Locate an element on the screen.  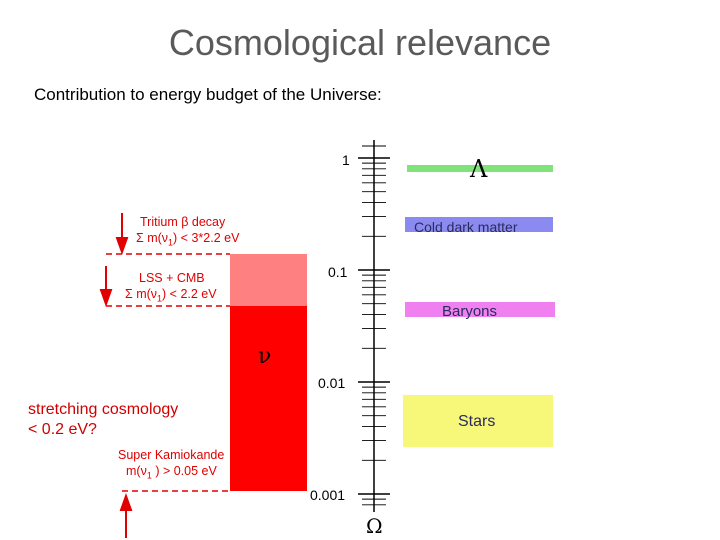
superk-subscript: 1 is located at coordinates (149, 475).